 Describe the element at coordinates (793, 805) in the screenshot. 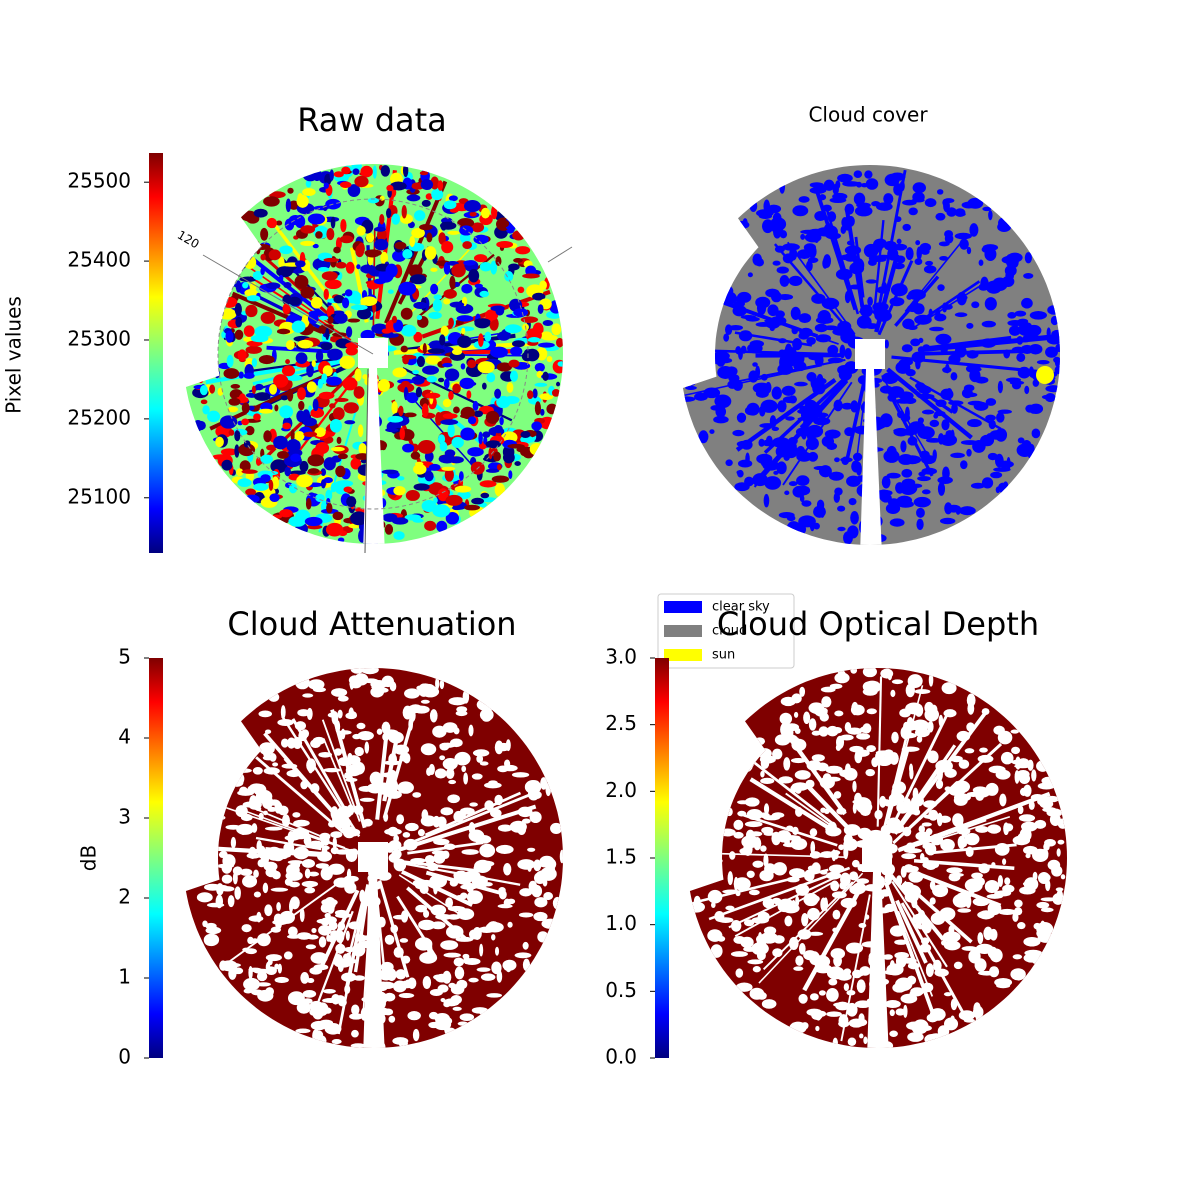

I see `streak` at that location.